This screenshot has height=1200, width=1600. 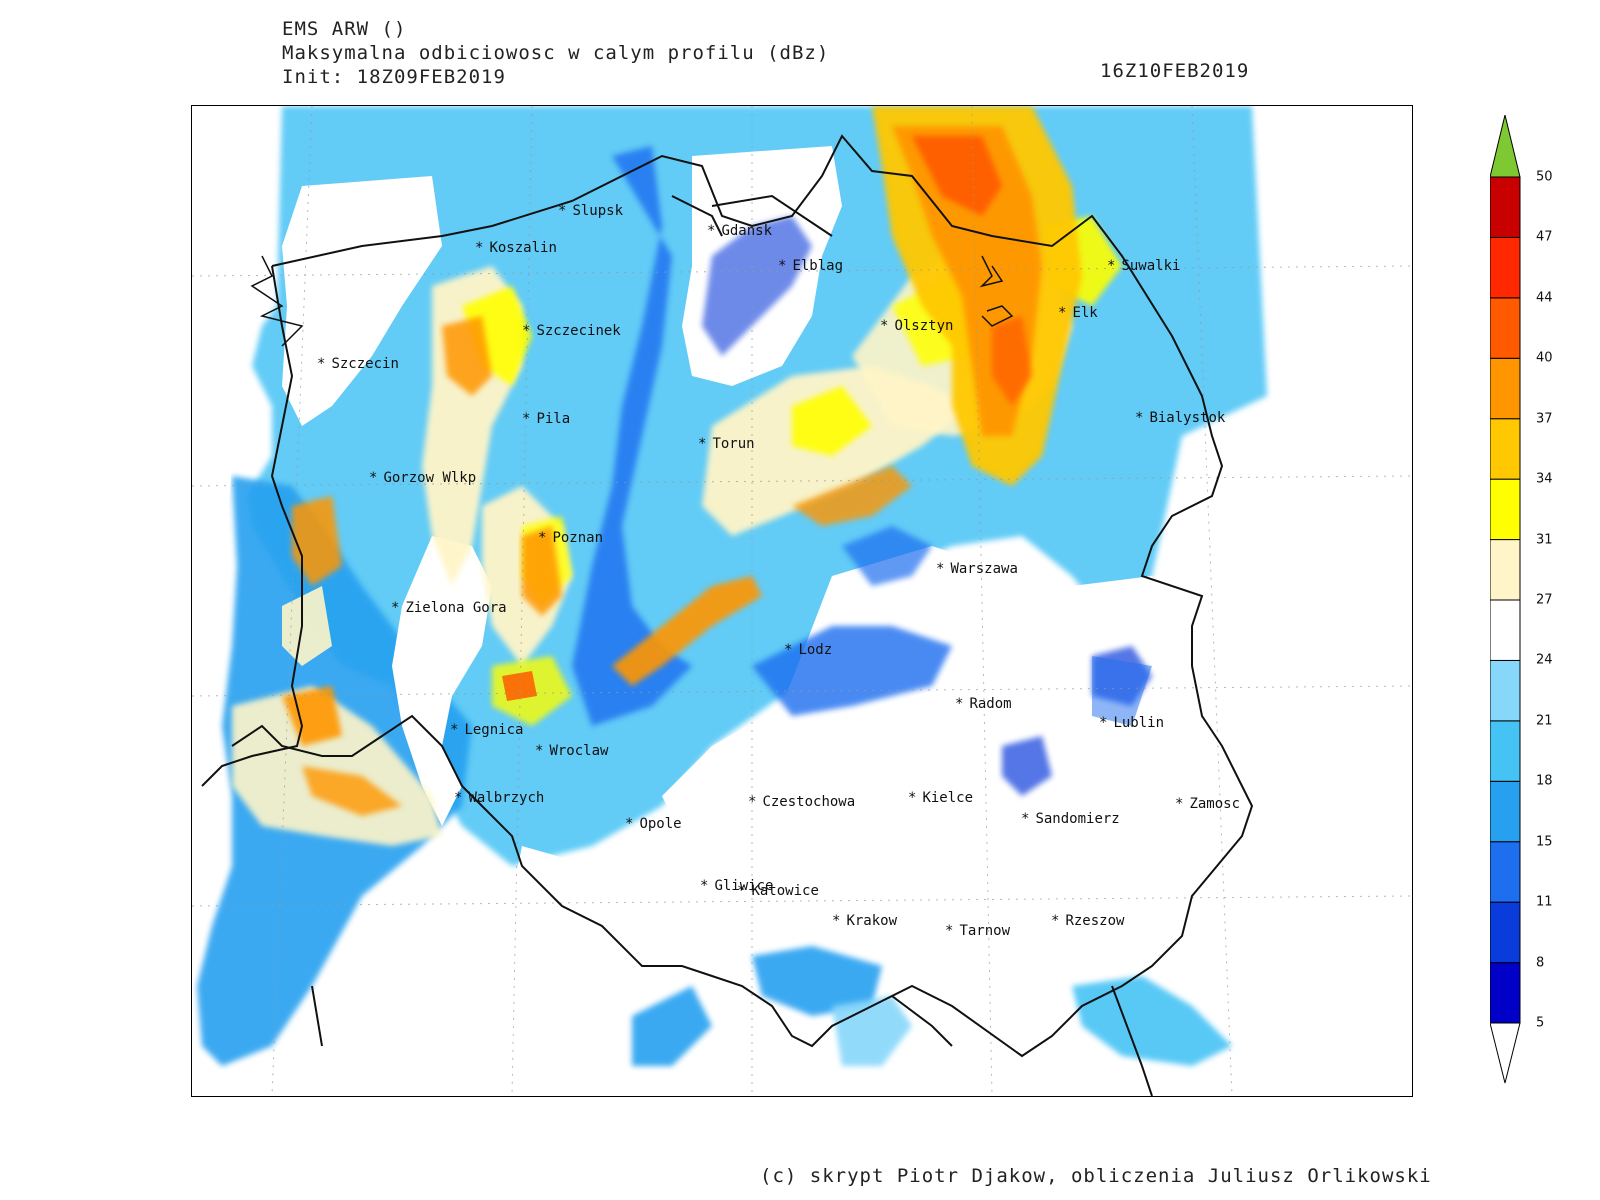 What do you see at coordinates (571, 331) in the screenshot?
I see `city-label: * Szczecinek` at bounding box center [571, 331].